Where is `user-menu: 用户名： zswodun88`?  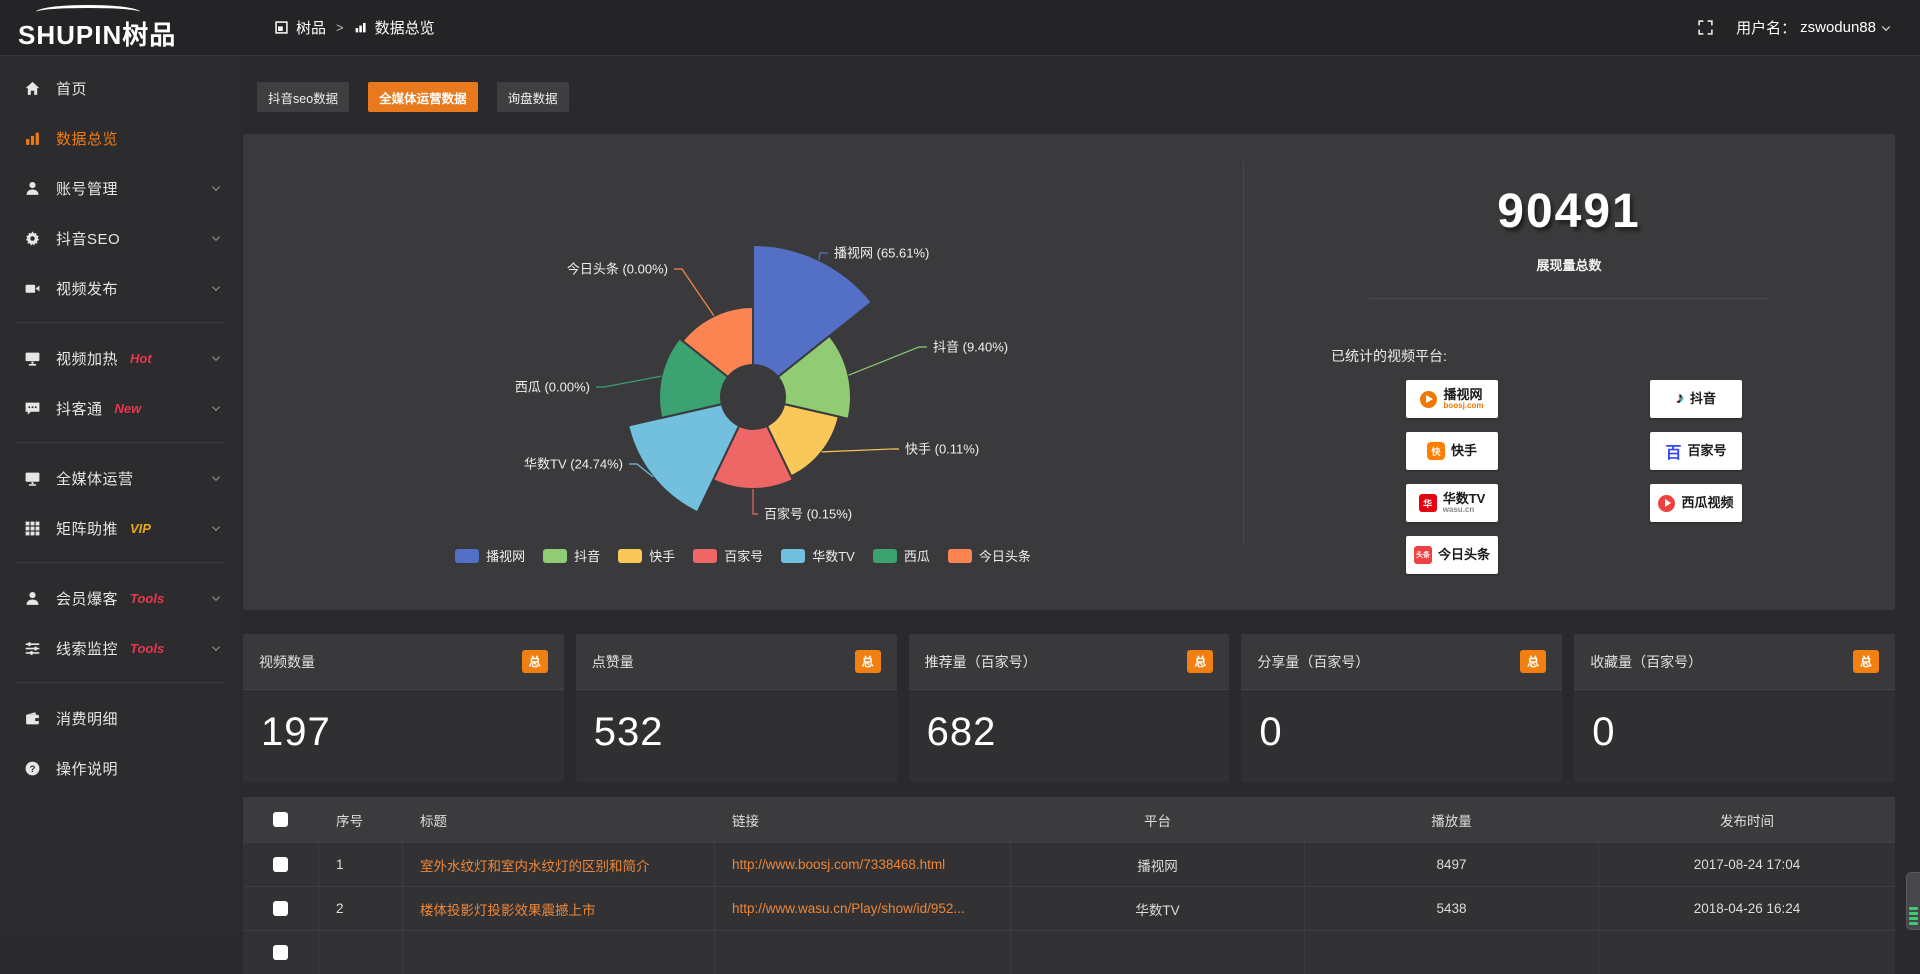 user-menu: 用户名： zswodun88 is located at coordinates (1814, 27).